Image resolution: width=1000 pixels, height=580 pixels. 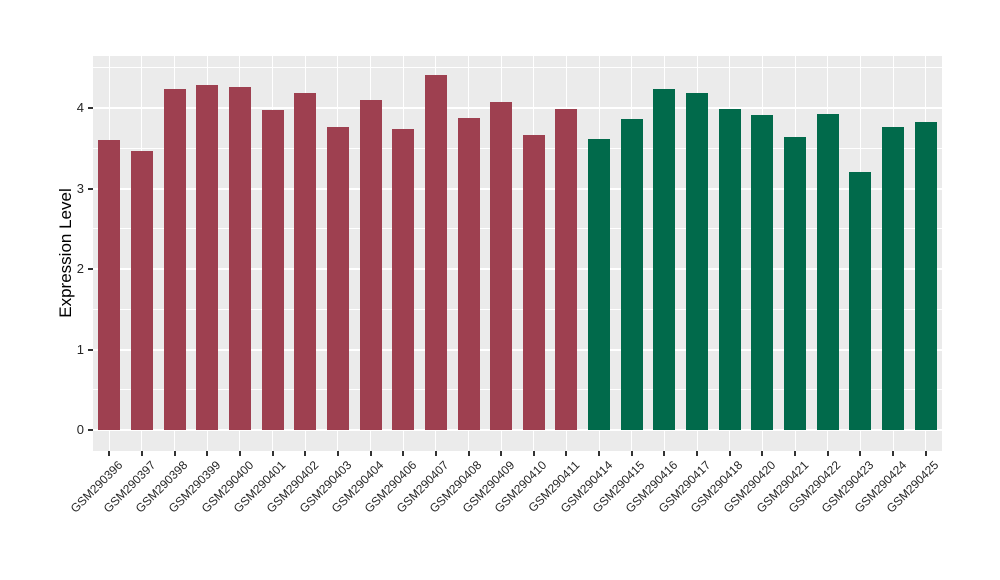 I want to click on bar-GSM290417, so click(x=697, y=261).